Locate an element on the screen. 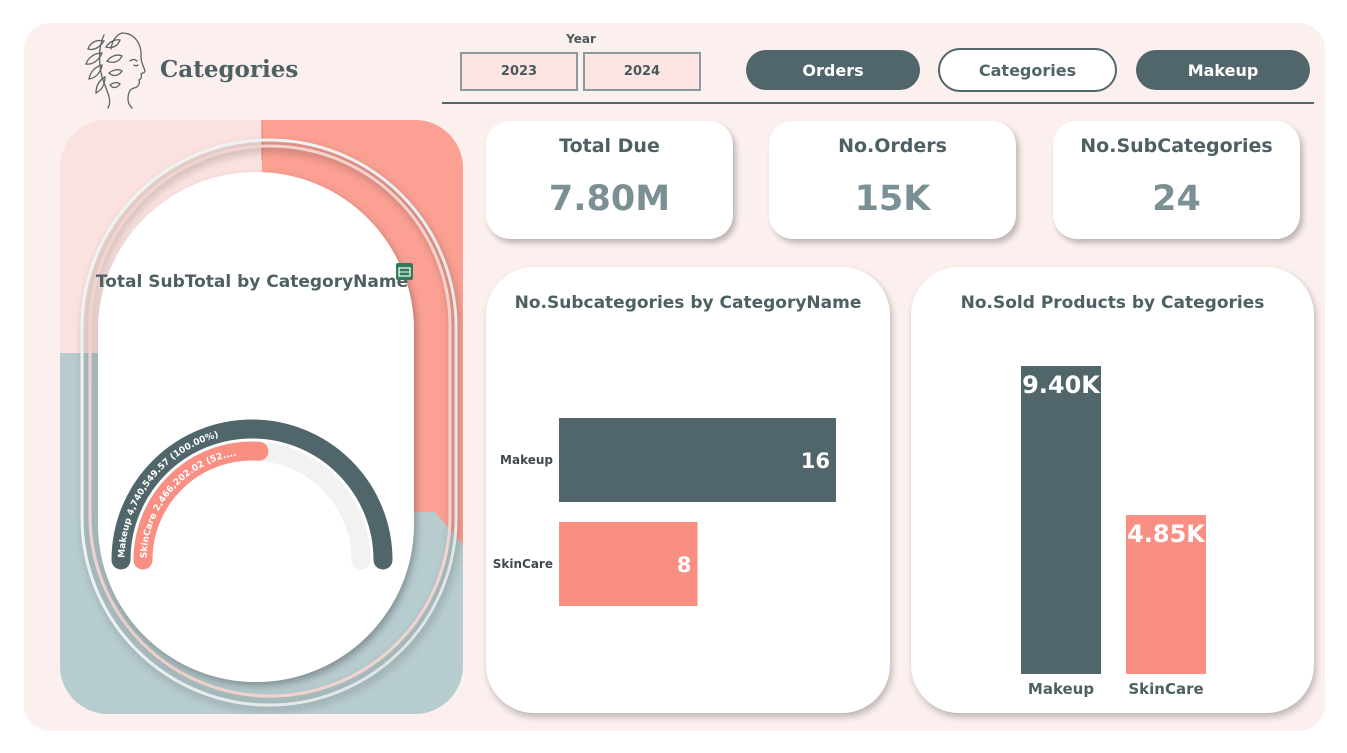  total-due-value: 7.80M is located at coordinates (609, 199).